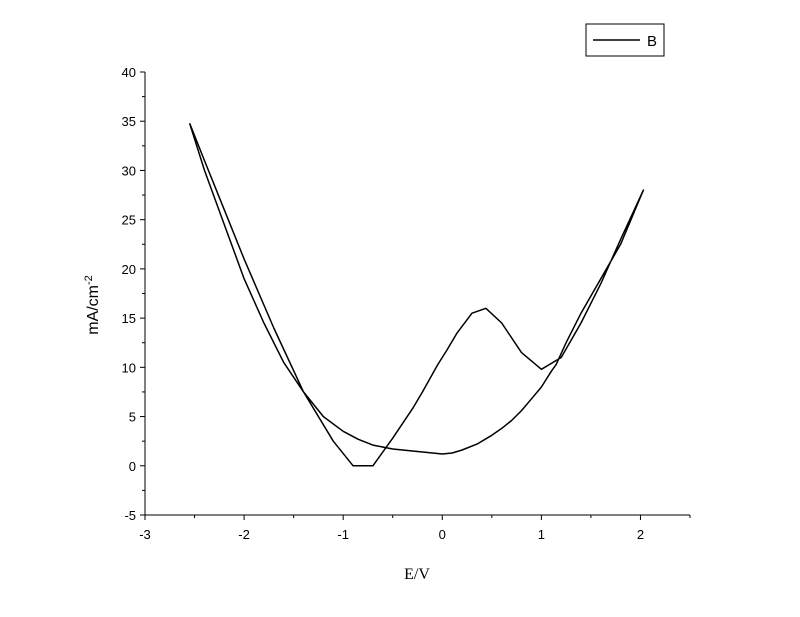 Image resolution: width=800 pixels, height=617 pixels. Describe the element at coordinates (640, 534) in the screenshot. I see `x-tick-label: 2` at that location.